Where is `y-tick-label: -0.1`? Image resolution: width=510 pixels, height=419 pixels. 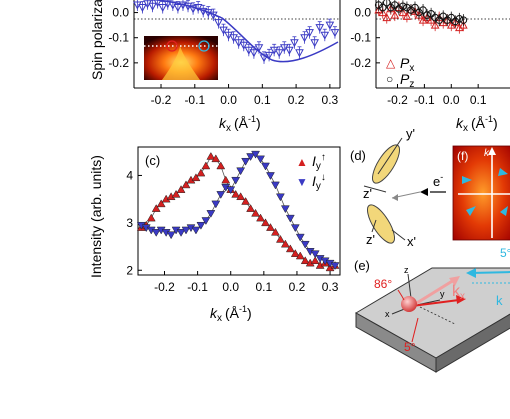 y-tick-label: -0.1 is located at coordinates (118, 38).